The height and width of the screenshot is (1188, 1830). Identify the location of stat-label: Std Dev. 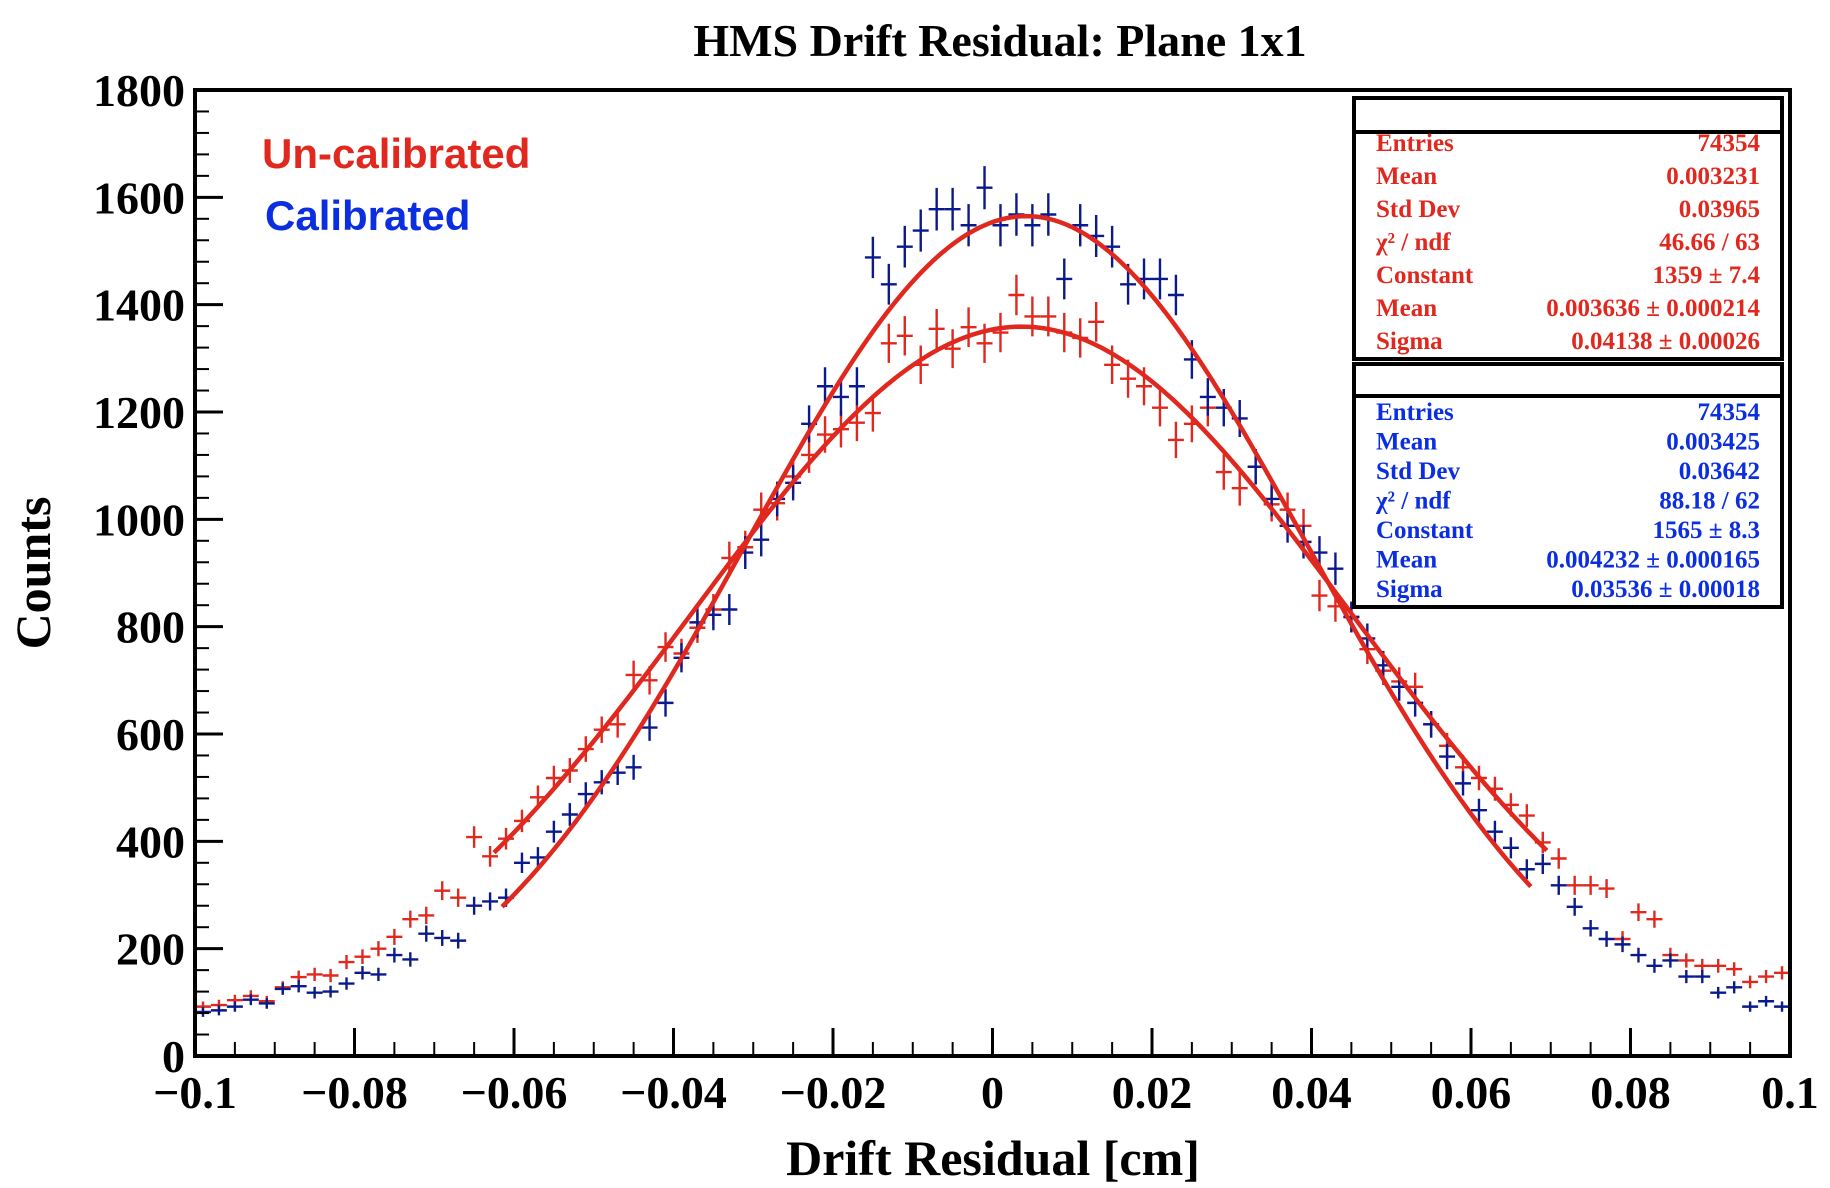
(1418, 209).